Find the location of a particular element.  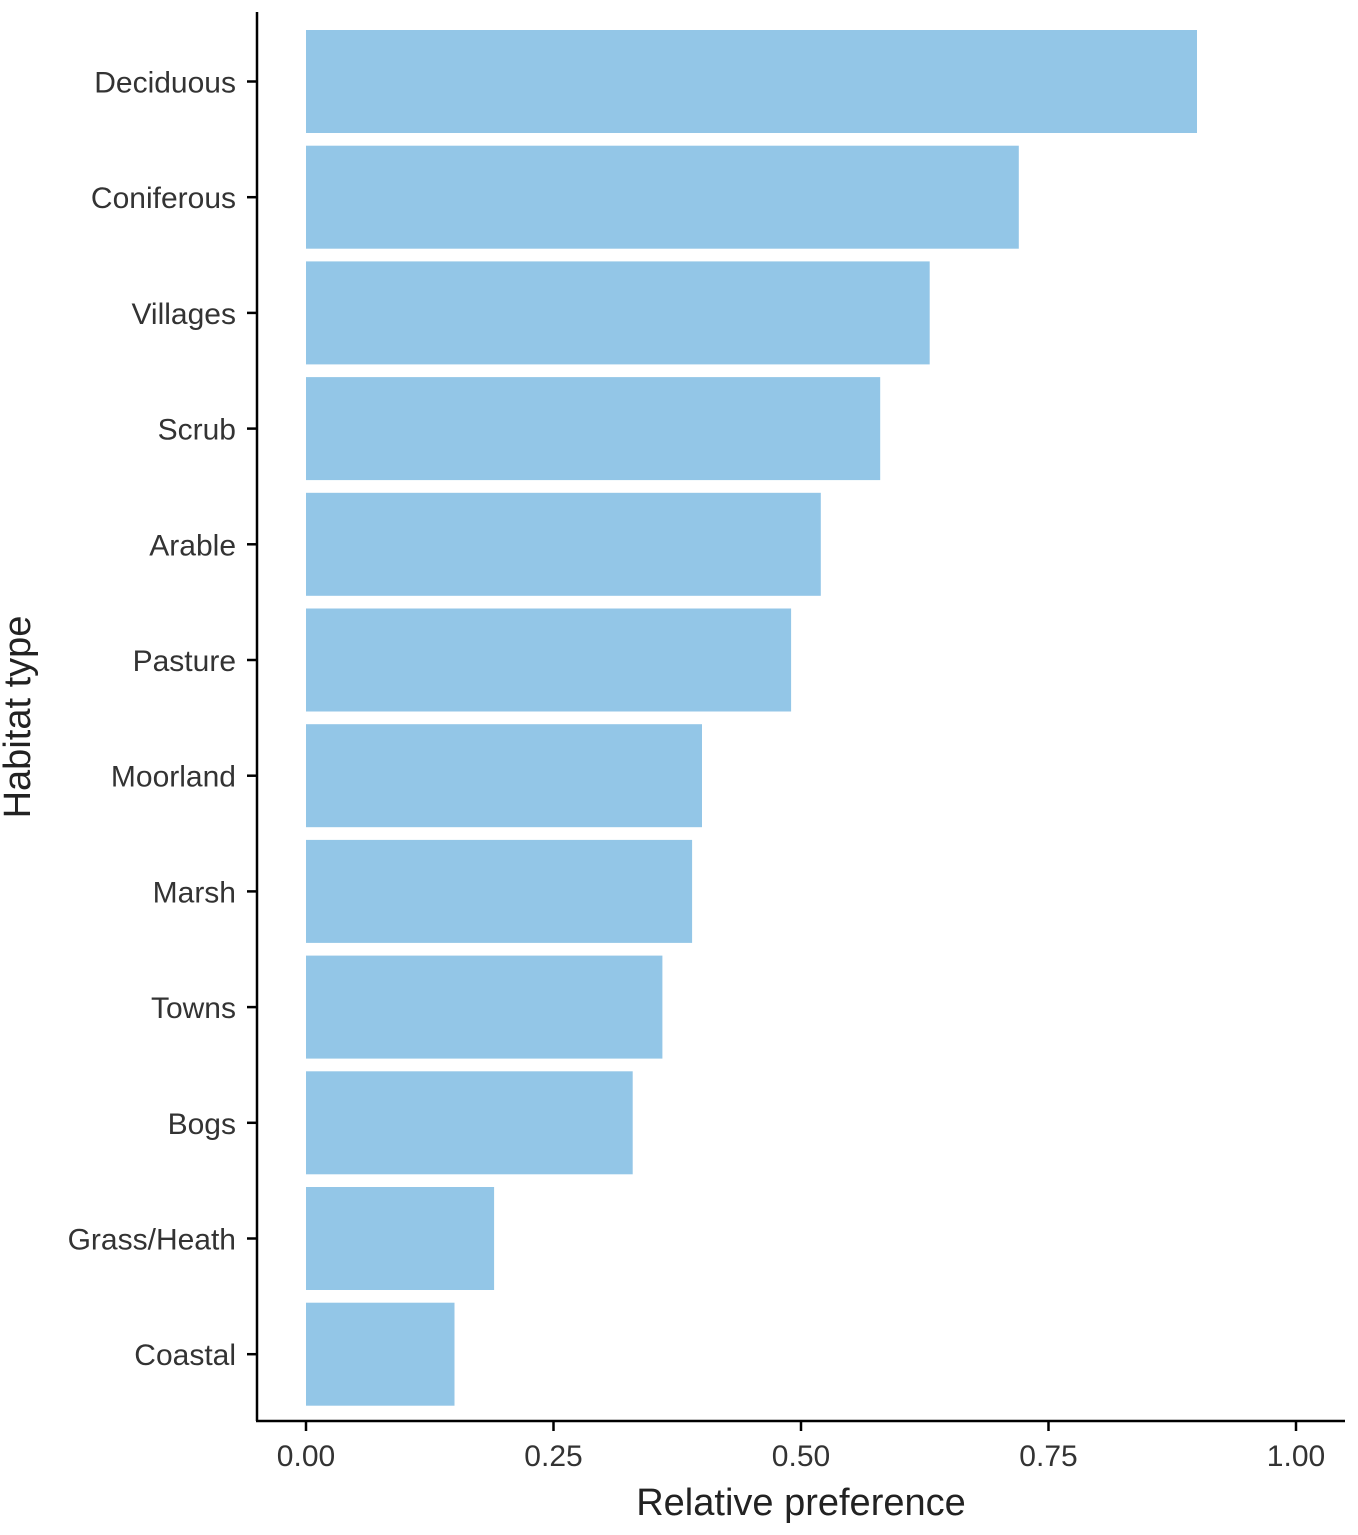

x-axis-ticks: 0.00 0.25 0.50 0.75 1.00 is located at coordinates (801, 1447).